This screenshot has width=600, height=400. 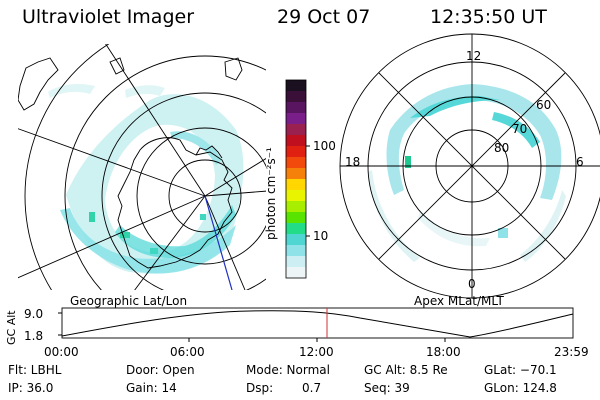 I want to click on mlt-label-midnight: 0, so click(x=472, y=284).